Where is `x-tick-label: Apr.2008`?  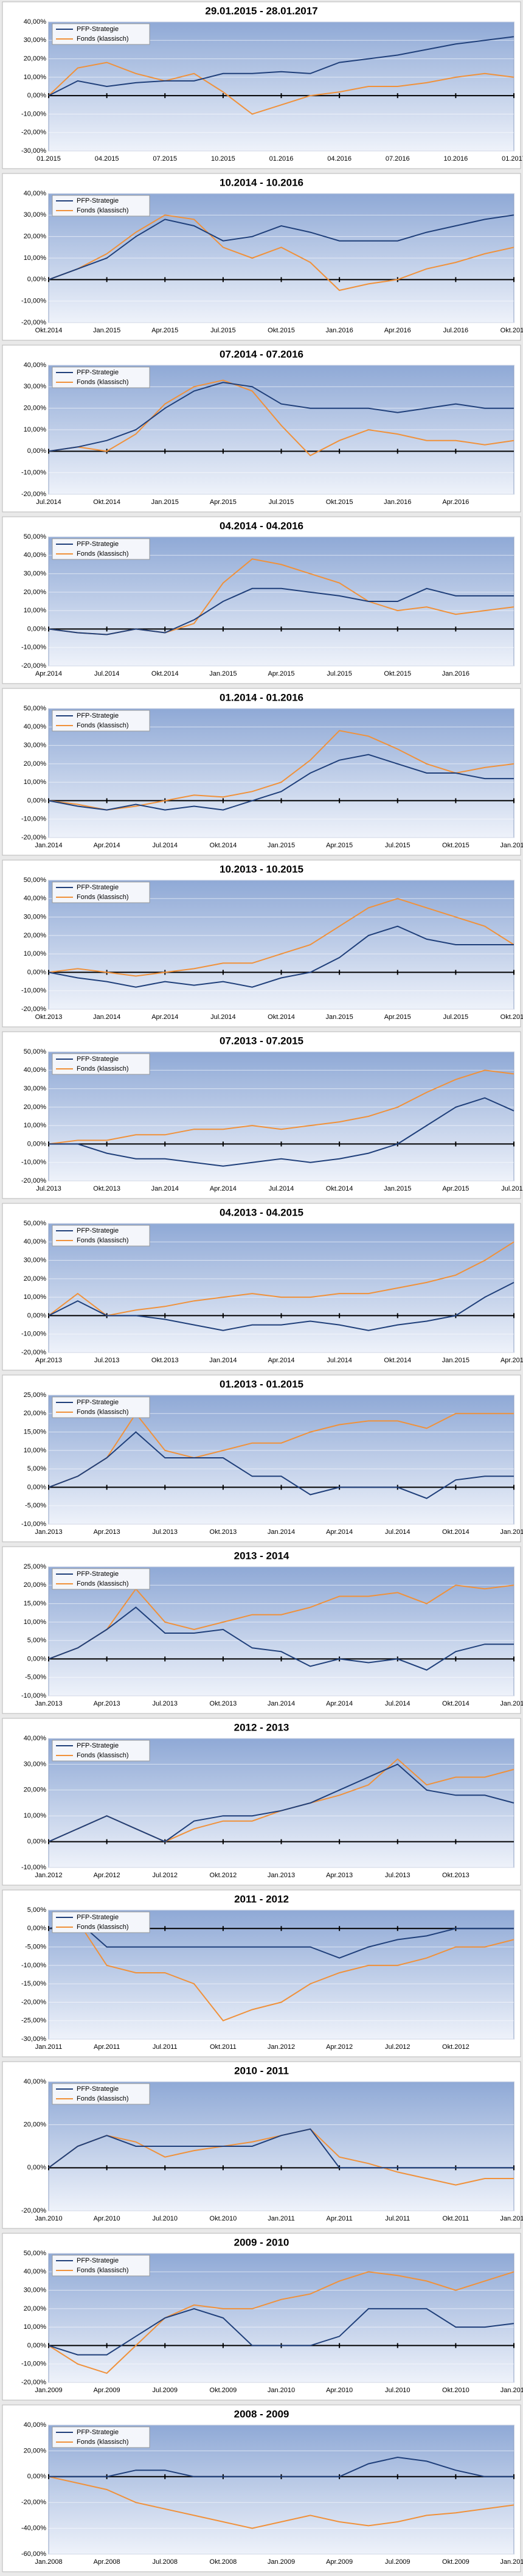
x-tick-label: Apr.2008 is located at coordinates (107, 2562).